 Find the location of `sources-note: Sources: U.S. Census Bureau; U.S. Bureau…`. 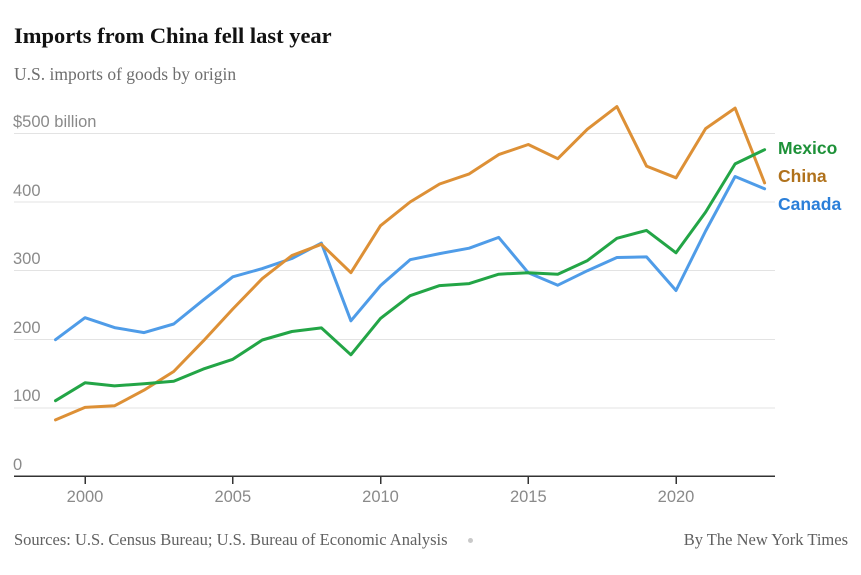

sources-note: Sources: U.S. Census Bureau; U.S. Bureau… is located at coordinates (231, 539).